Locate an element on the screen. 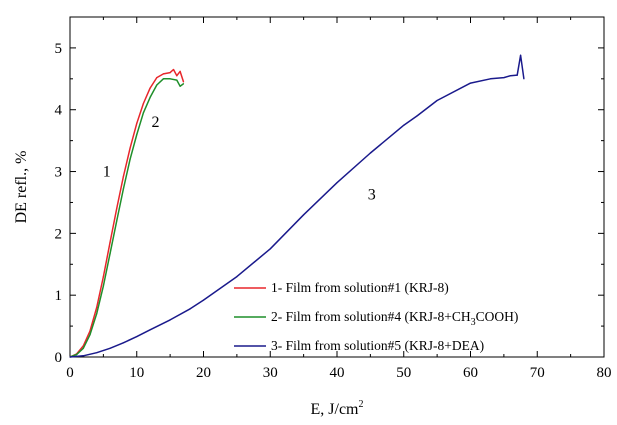 The image size is (617, 425). curve-label-1: 1 is located at coordinates (107, 171).